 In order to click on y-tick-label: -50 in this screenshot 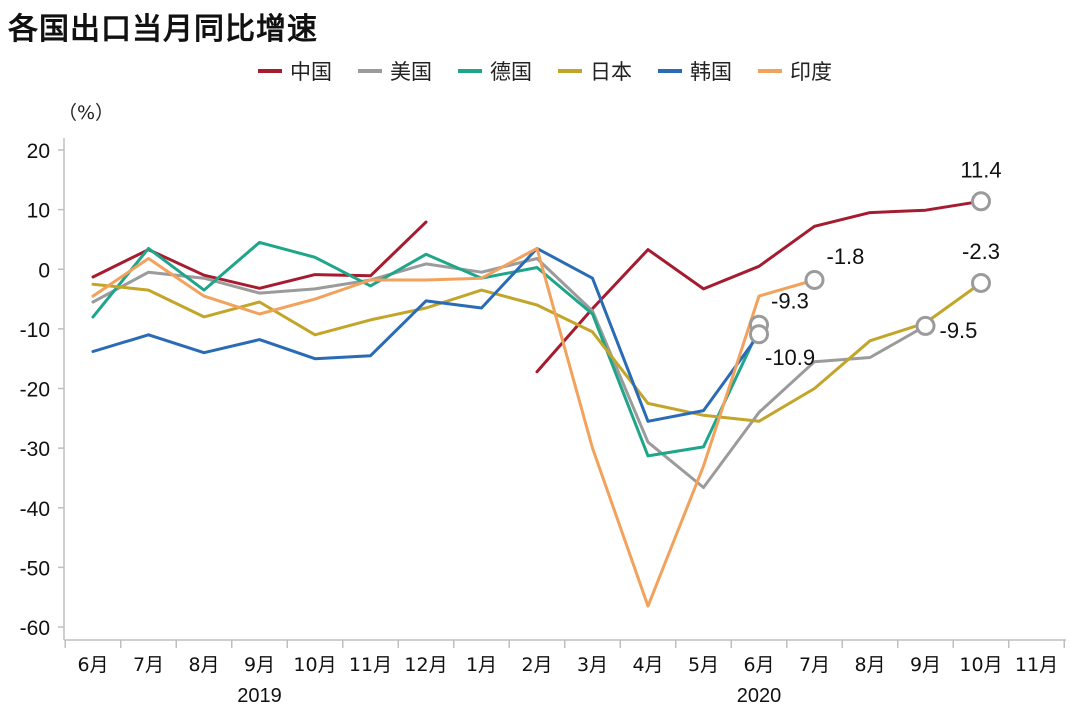, I will do `click(35, 568)`.